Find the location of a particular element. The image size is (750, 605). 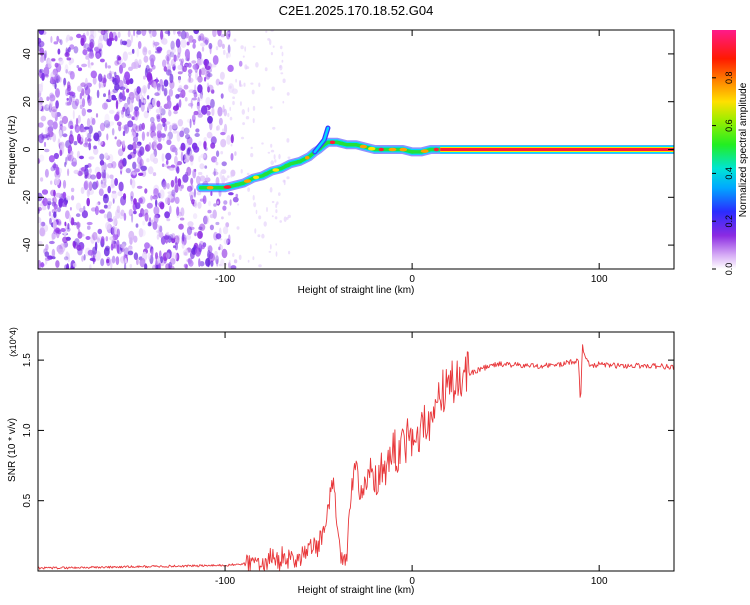

figure-title: C2E1.2025.170.18.52.G04 is located at coordinates (356, 10).